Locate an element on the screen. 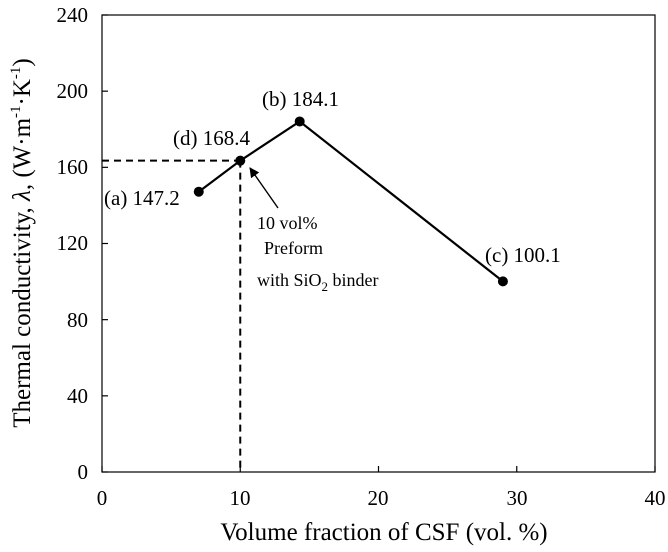  annotation-line-3: with SiO2 binder is located at coordinates (318, 282).